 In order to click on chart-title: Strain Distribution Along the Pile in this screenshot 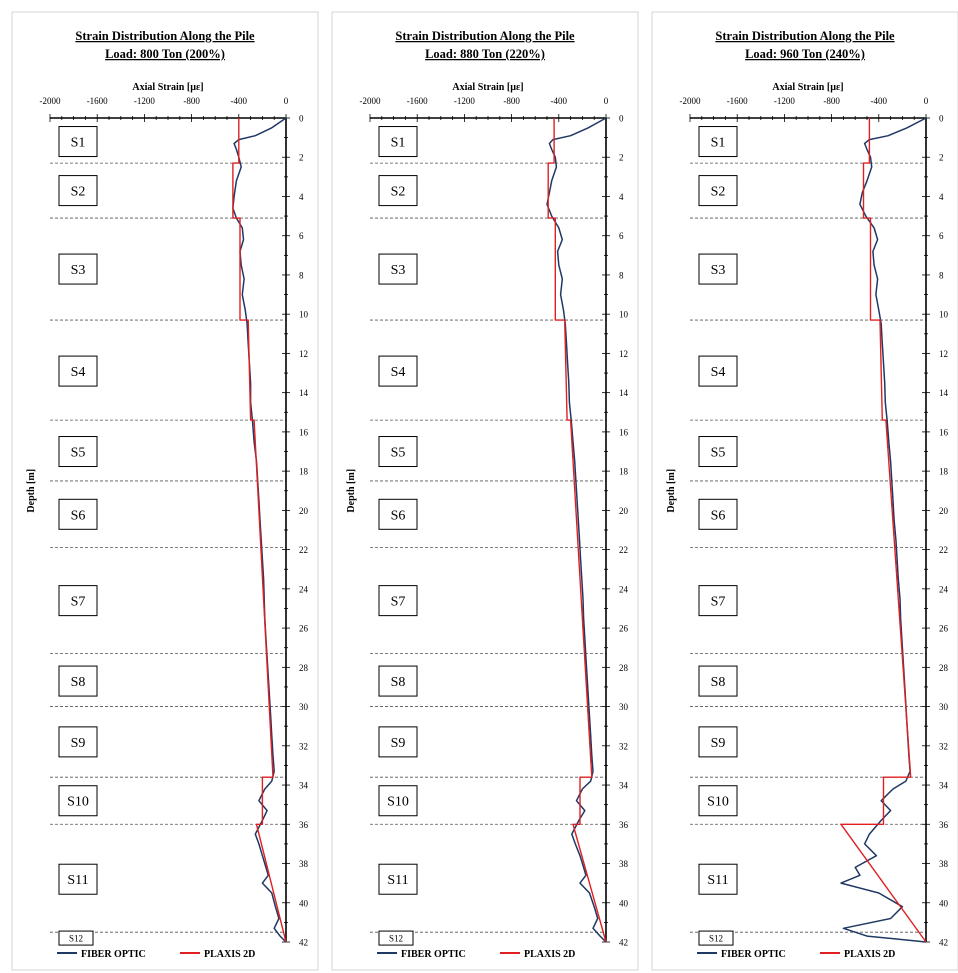, I will do `click(165, 36)`.